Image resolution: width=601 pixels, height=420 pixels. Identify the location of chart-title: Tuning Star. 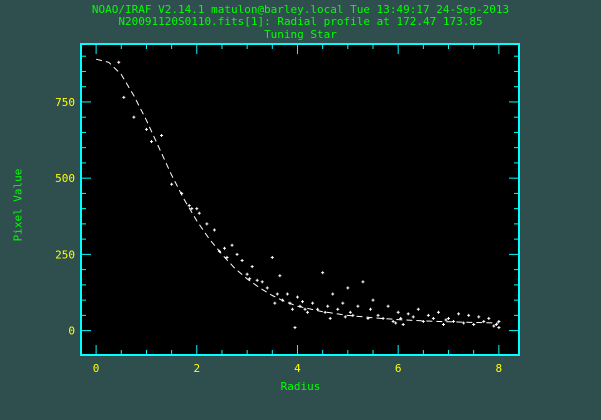
(300, 34).